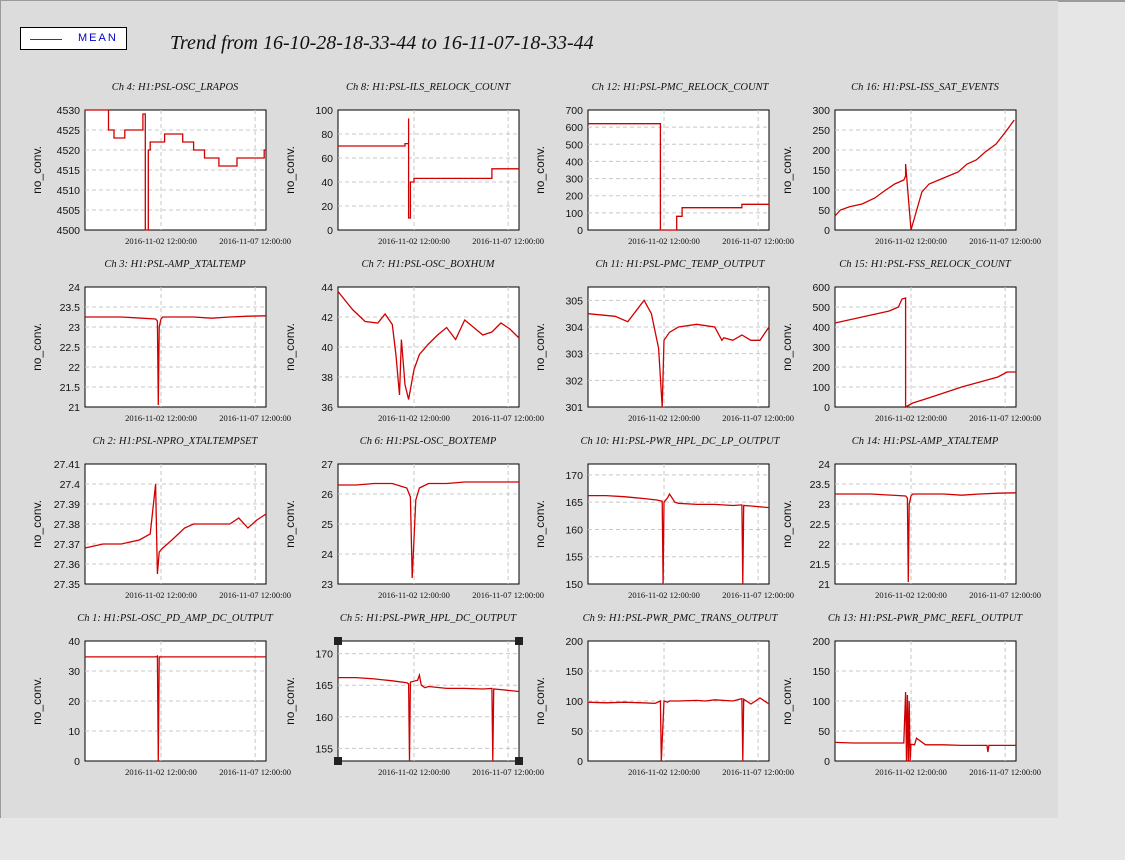 The width and height of the screenshot is (1125, 860). Describe the element at coordinates (577, 732) in the screenshot. I see `y-tick-label: 50` at that location.